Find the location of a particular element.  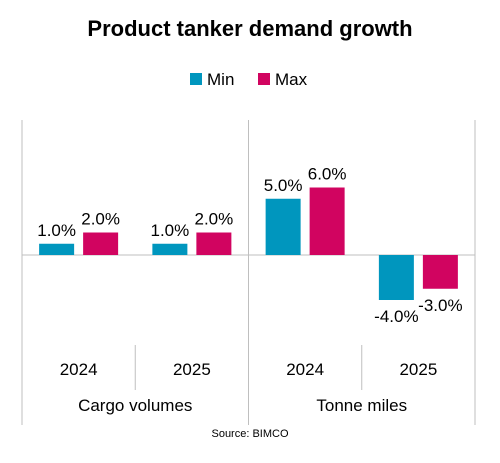

source-label: Source: BIMCO is located at coordinates (249, 434).